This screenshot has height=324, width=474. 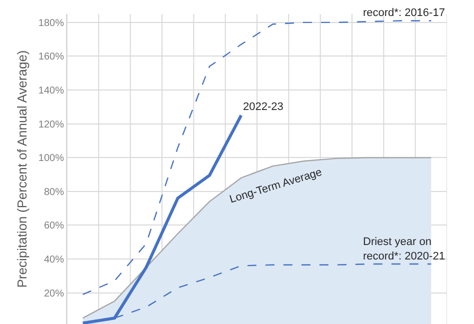 What do you see at coordinates (263, 107) in the screenshot?
I see `series-label: 2022-23` at bounding box center [263, 107].